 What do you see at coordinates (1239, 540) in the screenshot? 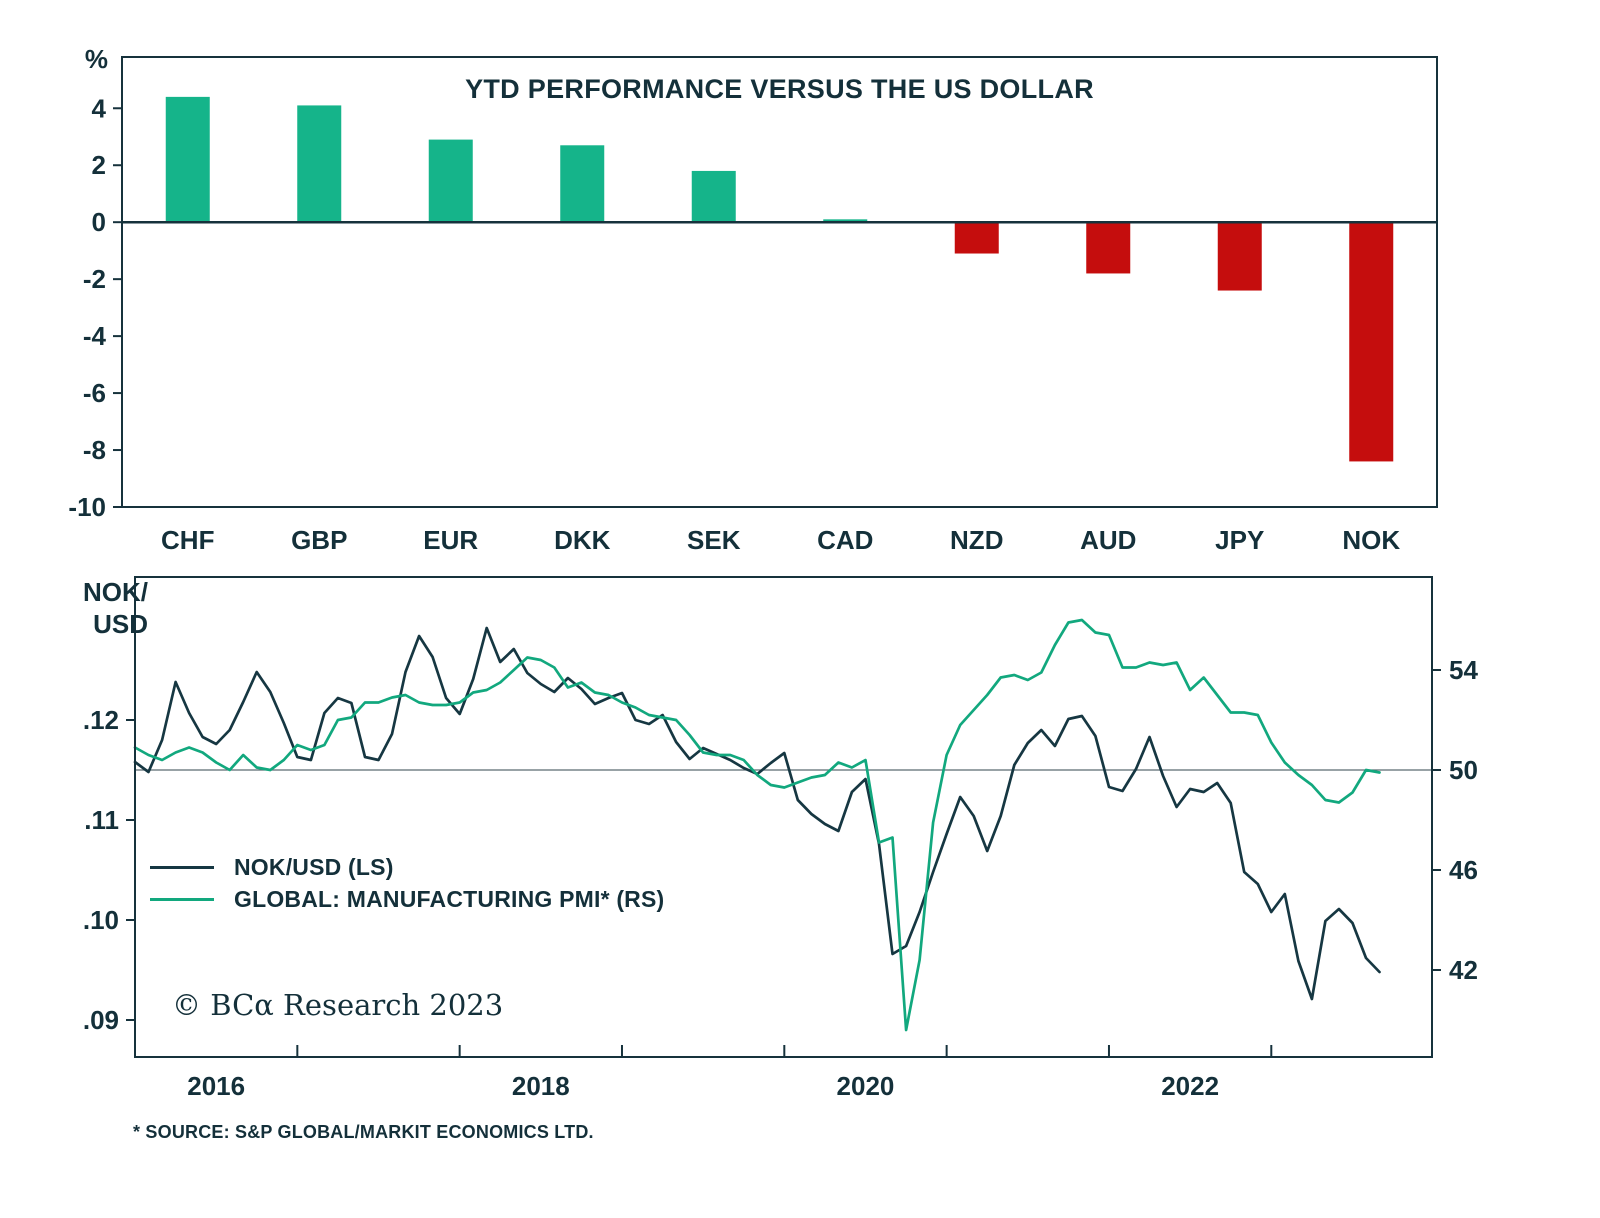
I see `bar-category-label-jpy: JPY` at bounding box center [1239, 540].